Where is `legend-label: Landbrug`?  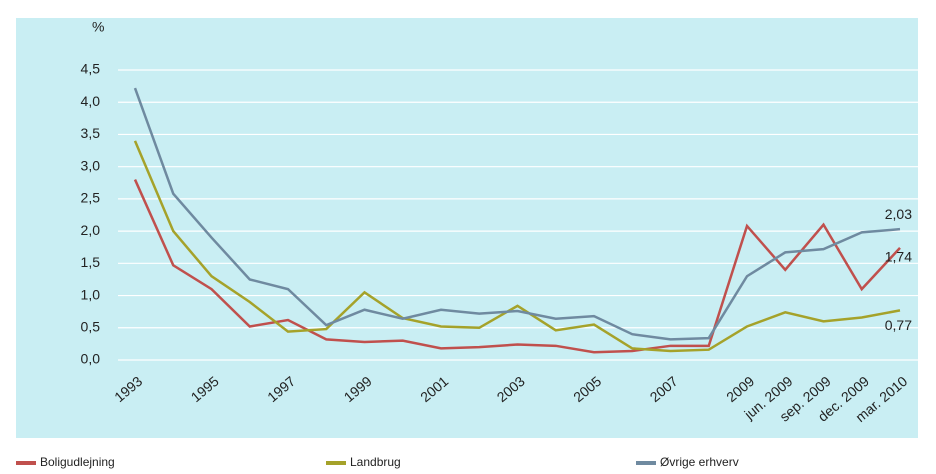 legend-label: Landbrug is located at coordinates (375, 462).